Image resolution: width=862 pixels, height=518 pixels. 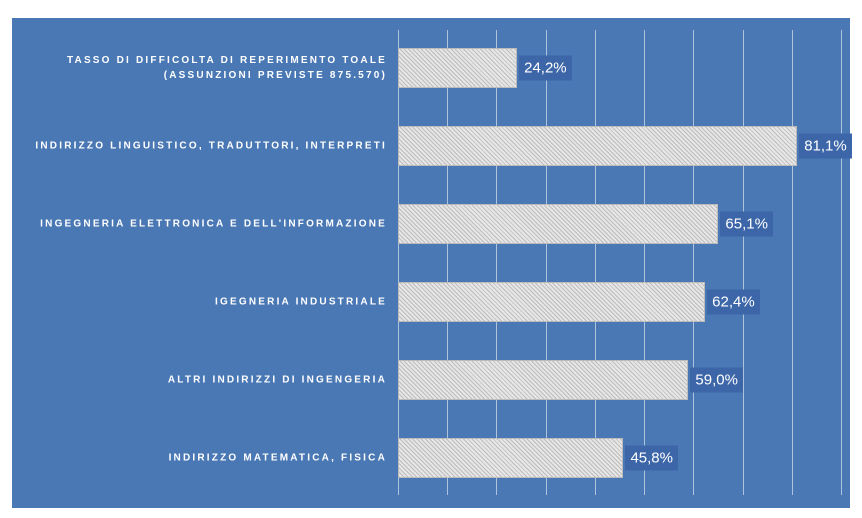 I want to click on value-label: 81,1%, so click(x=825, y=146).